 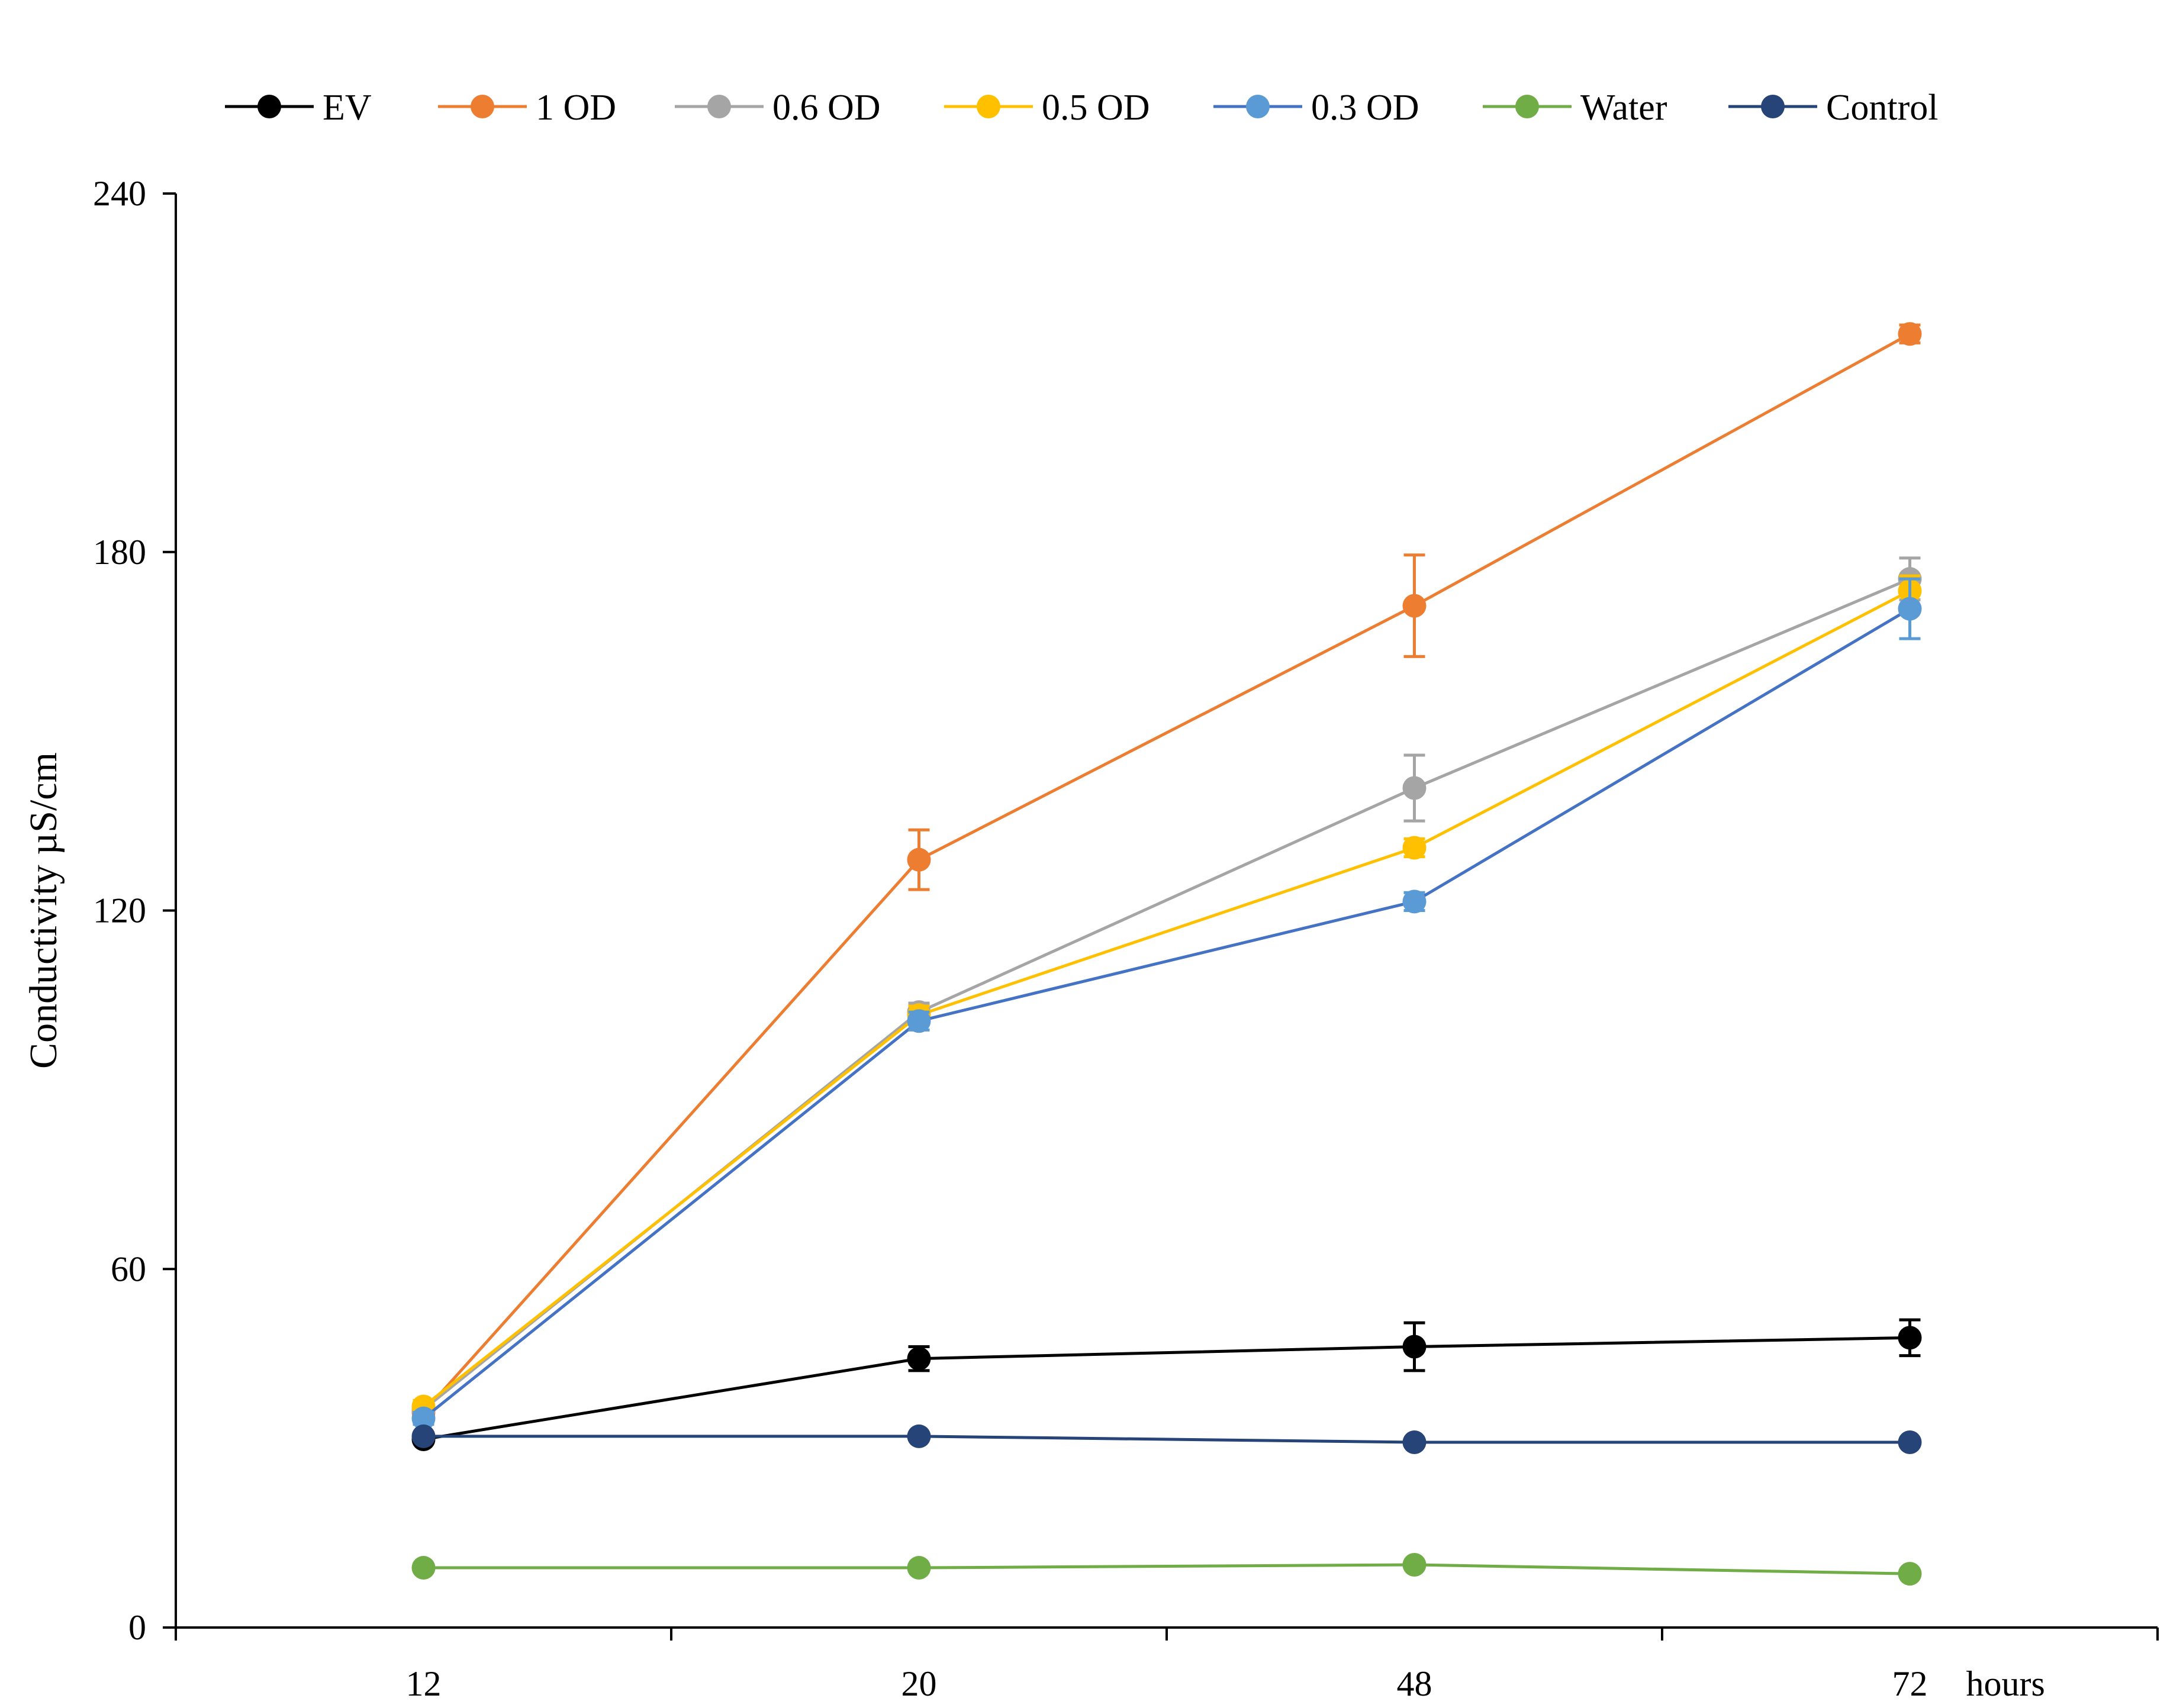 I want to click on legend-label: Water, so click(x=1623, y=108).